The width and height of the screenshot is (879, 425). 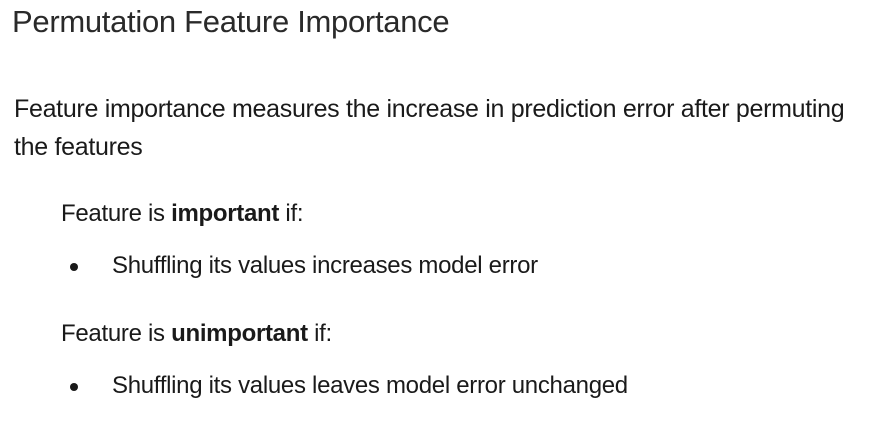 I want to click on important-condition: Feature is important if:, so click(x=182, y=214).